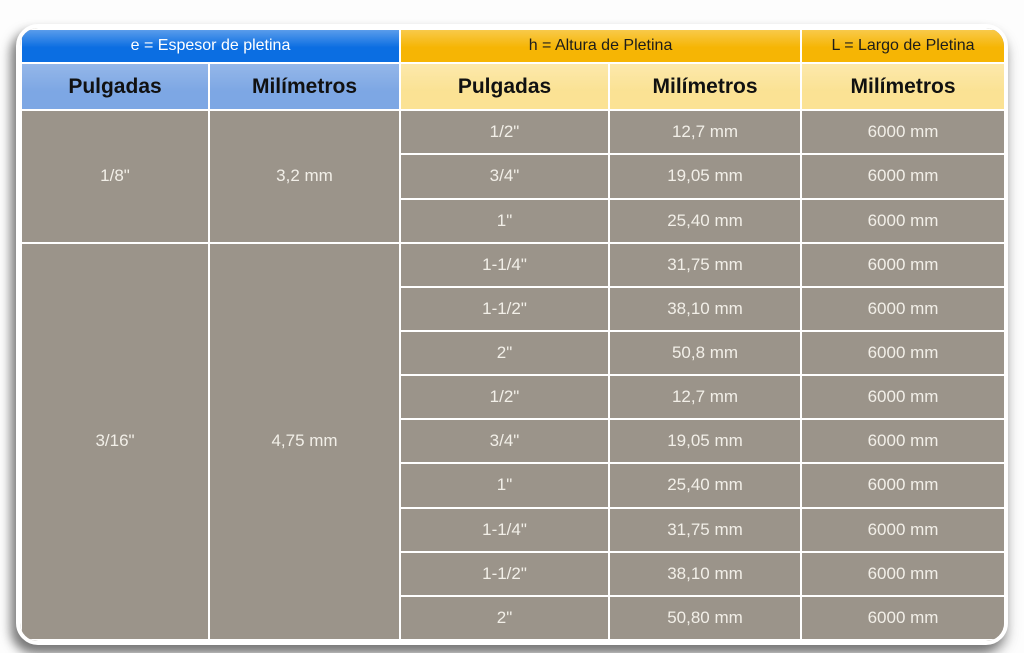 The width and height of the screenshot is (1024, 653). I want to click on header-altura: h = Altura de Pletina, so click(601, 46).